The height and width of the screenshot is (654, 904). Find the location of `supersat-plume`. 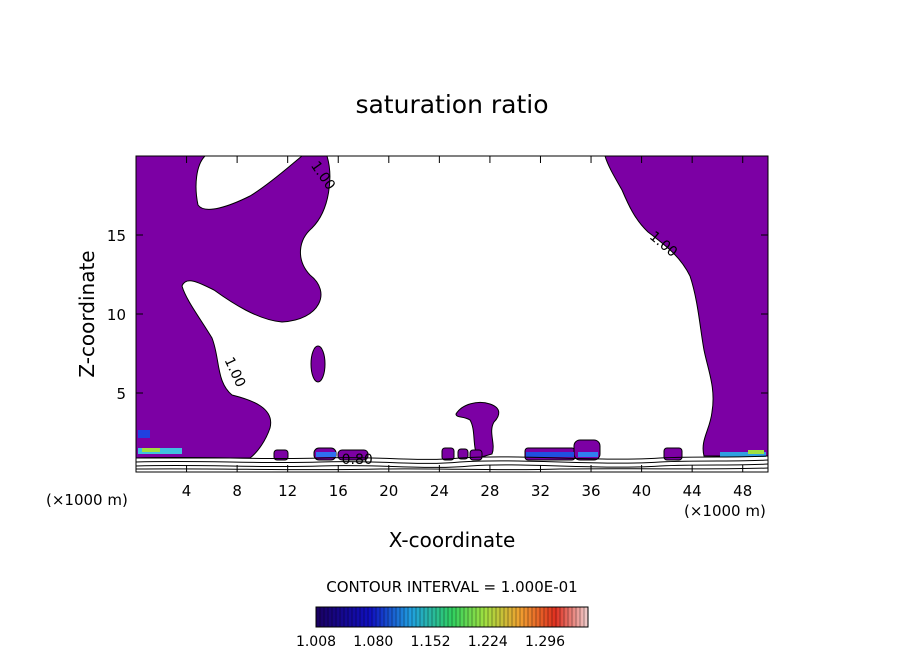

supersat-plume is located at coordinates (477, 430).